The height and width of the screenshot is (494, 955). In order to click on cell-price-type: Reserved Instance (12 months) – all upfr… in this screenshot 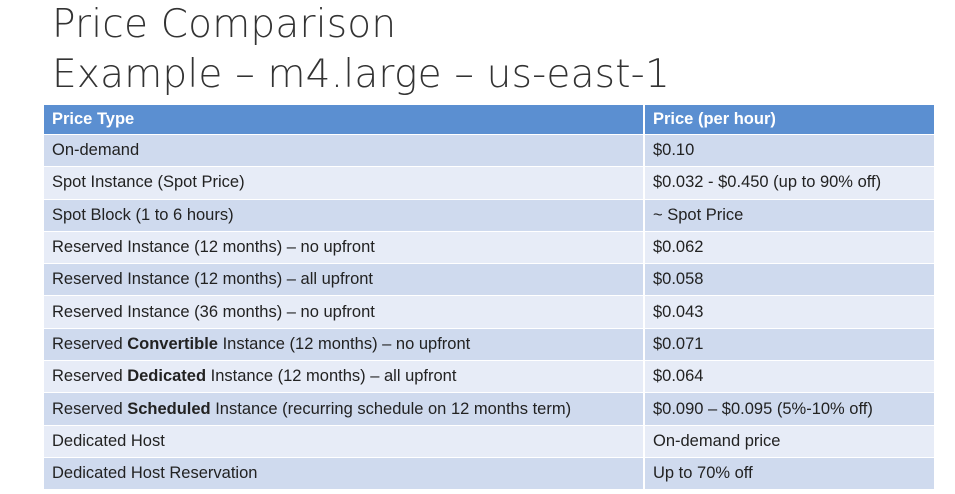, I will do `click(344, 280)`.